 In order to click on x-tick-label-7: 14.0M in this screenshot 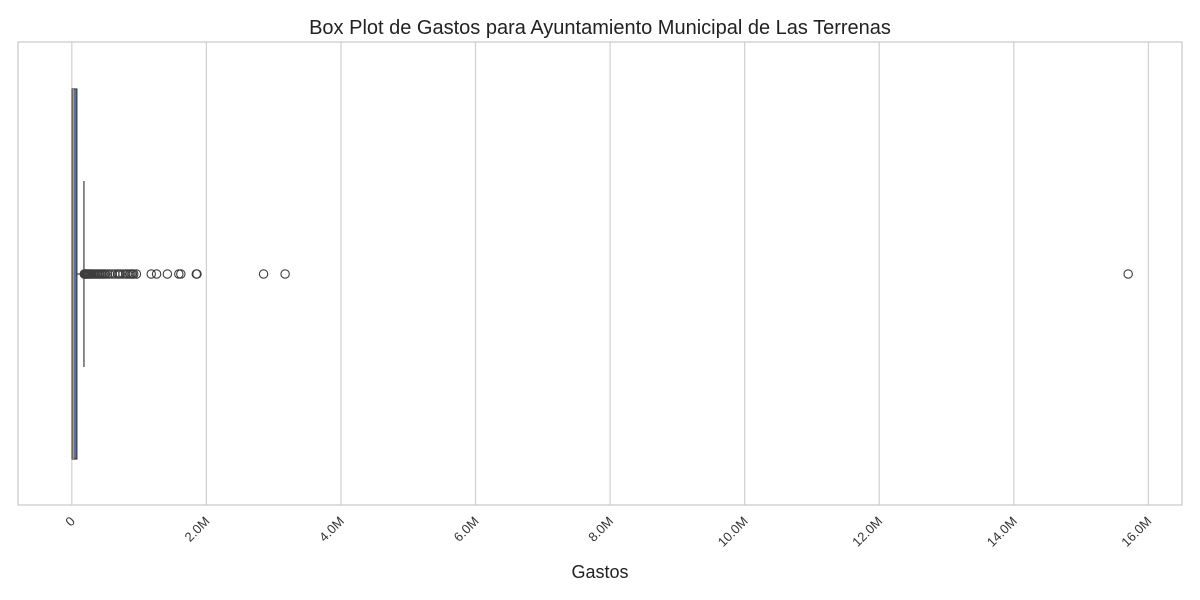, I will do `click(1002, 532)`.